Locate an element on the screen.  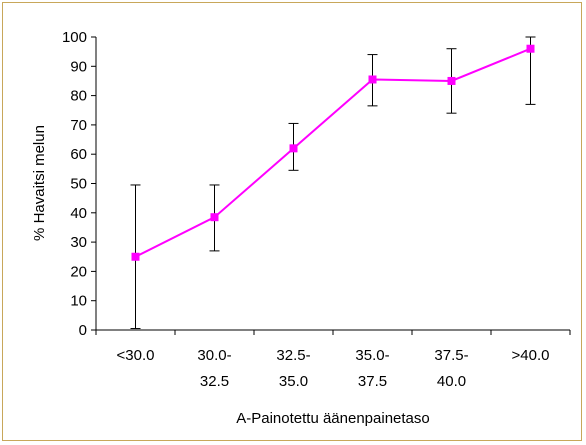
y-tick-label: 100 is located at coordinates (74, 37).